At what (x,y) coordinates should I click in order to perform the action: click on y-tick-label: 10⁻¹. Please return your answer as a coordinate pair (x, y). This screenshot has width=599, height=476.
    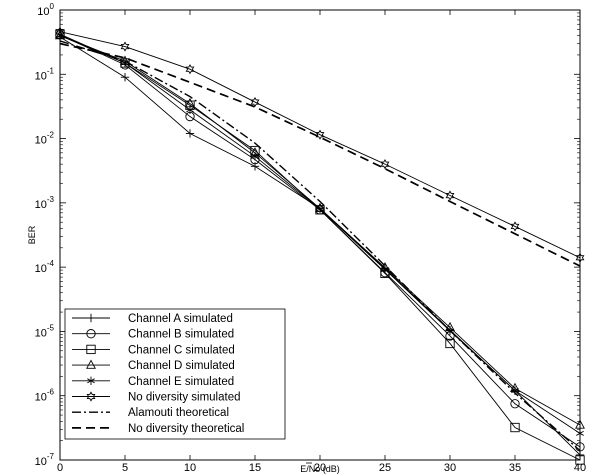
    Looking at the image, I should click on (45, 74).